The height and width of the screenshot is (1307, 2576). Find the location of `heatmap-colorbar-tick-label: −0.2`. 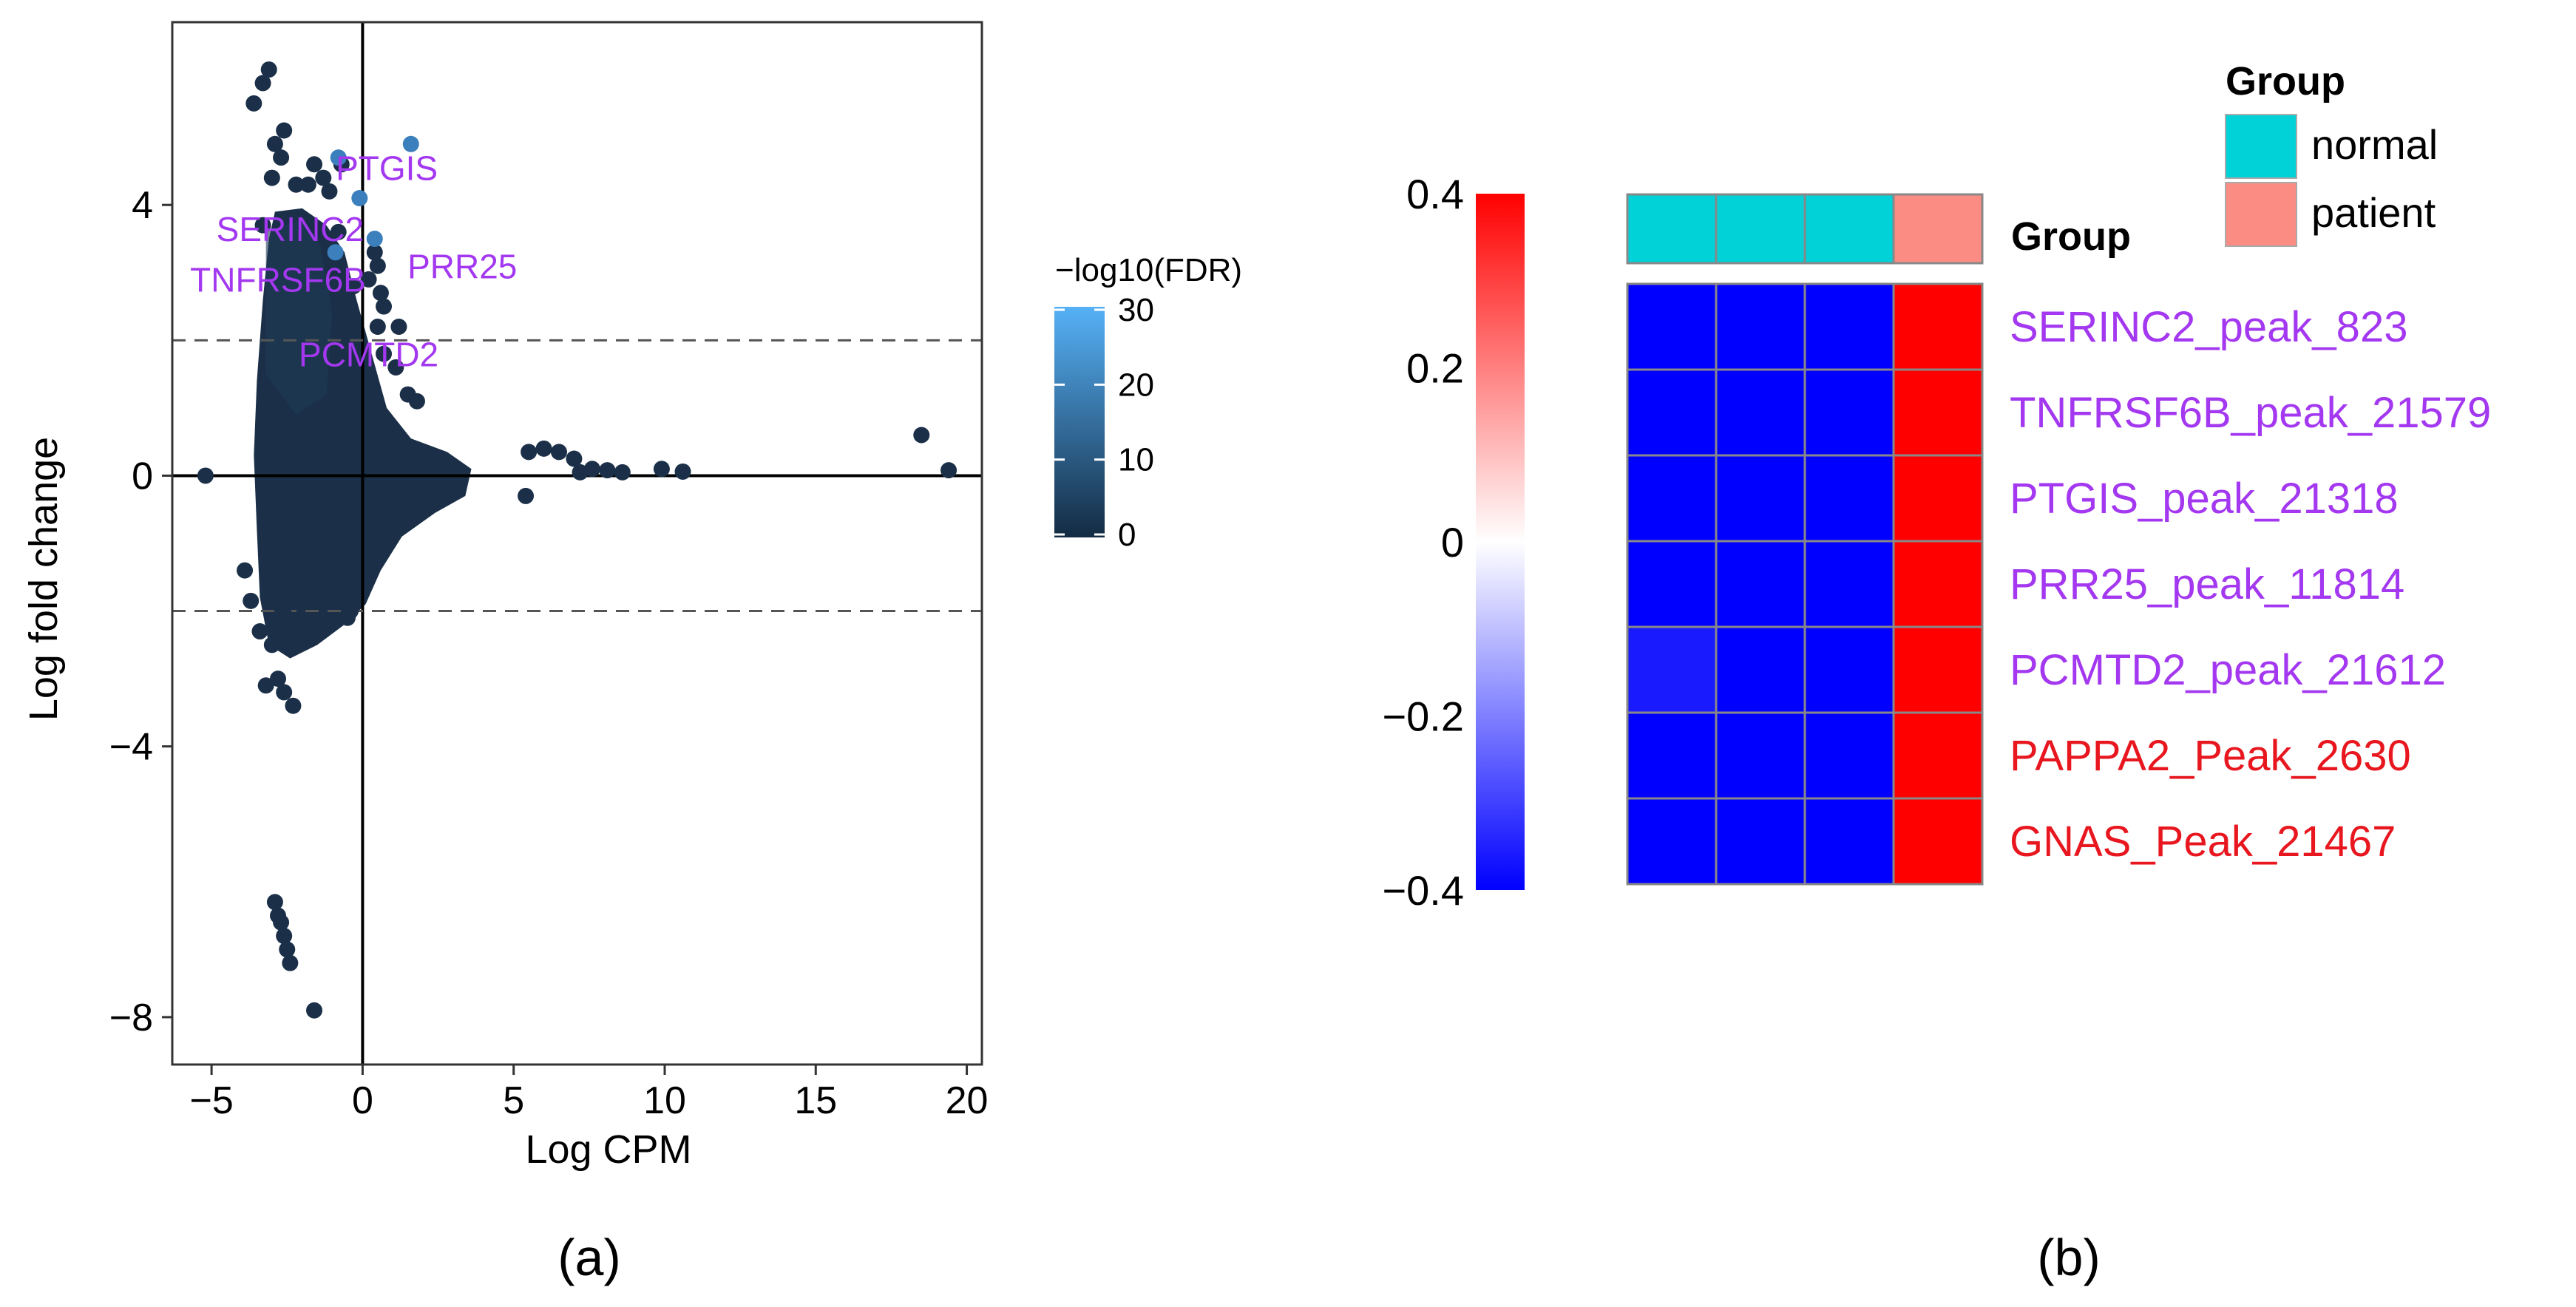

heatmap-colorbar-tick-label: −0.2 is located at coordinates (1423, 717).